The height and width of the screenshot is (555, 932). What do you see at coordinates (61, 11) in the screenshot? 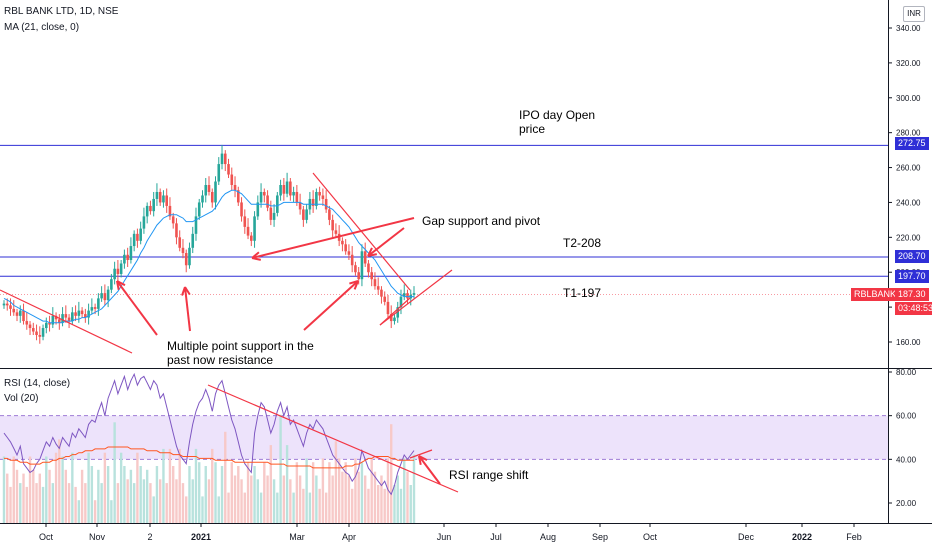
I see `chart-title: RBL BANK LTD, 1D, NSE` at bounding box center [61, 11].